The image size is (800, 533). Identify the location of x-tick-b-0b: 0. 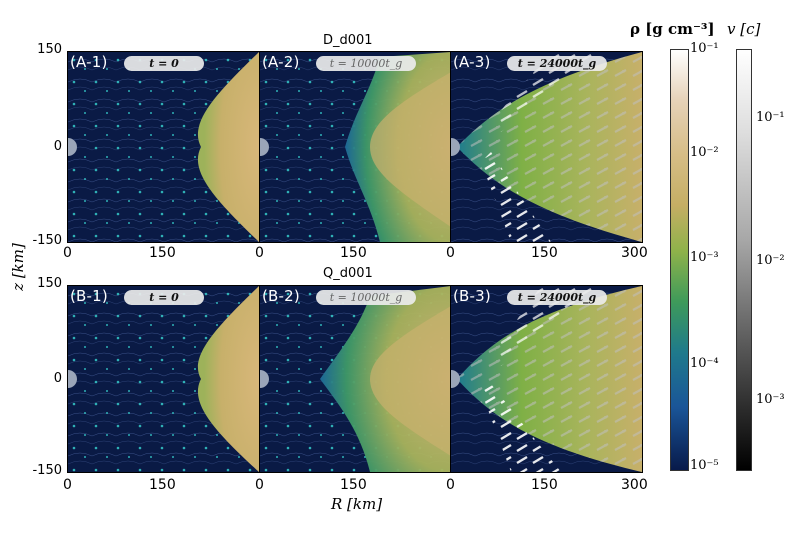
(259, 485).